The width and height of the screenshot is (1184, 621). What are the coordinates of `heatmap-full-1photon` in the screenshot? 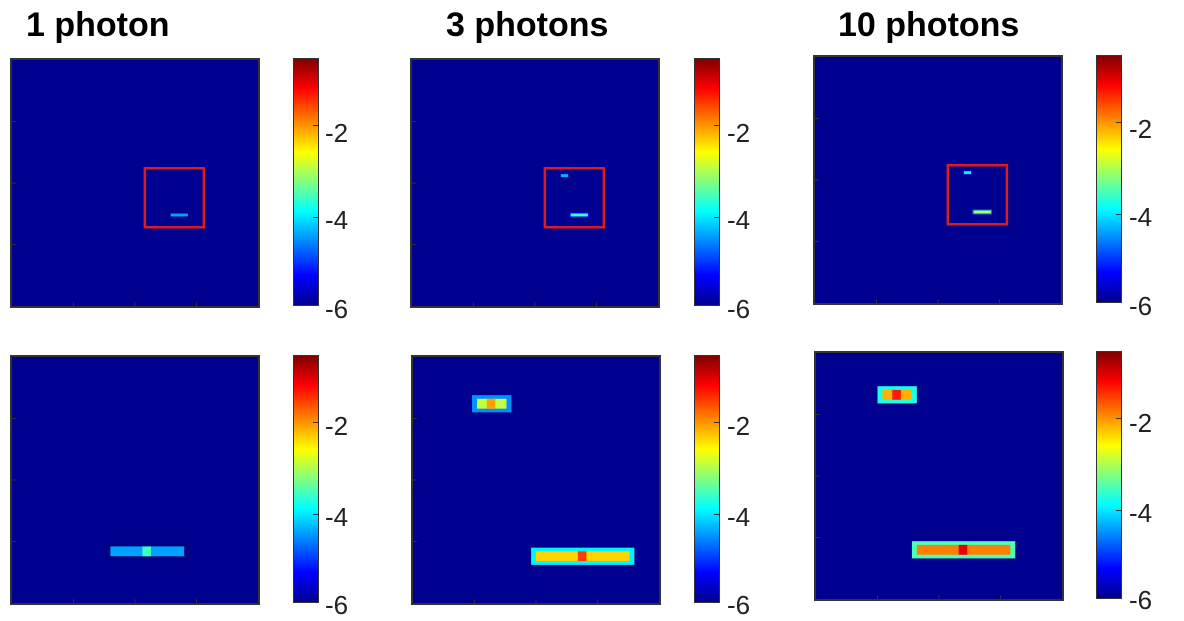 It's located at (135, 183).